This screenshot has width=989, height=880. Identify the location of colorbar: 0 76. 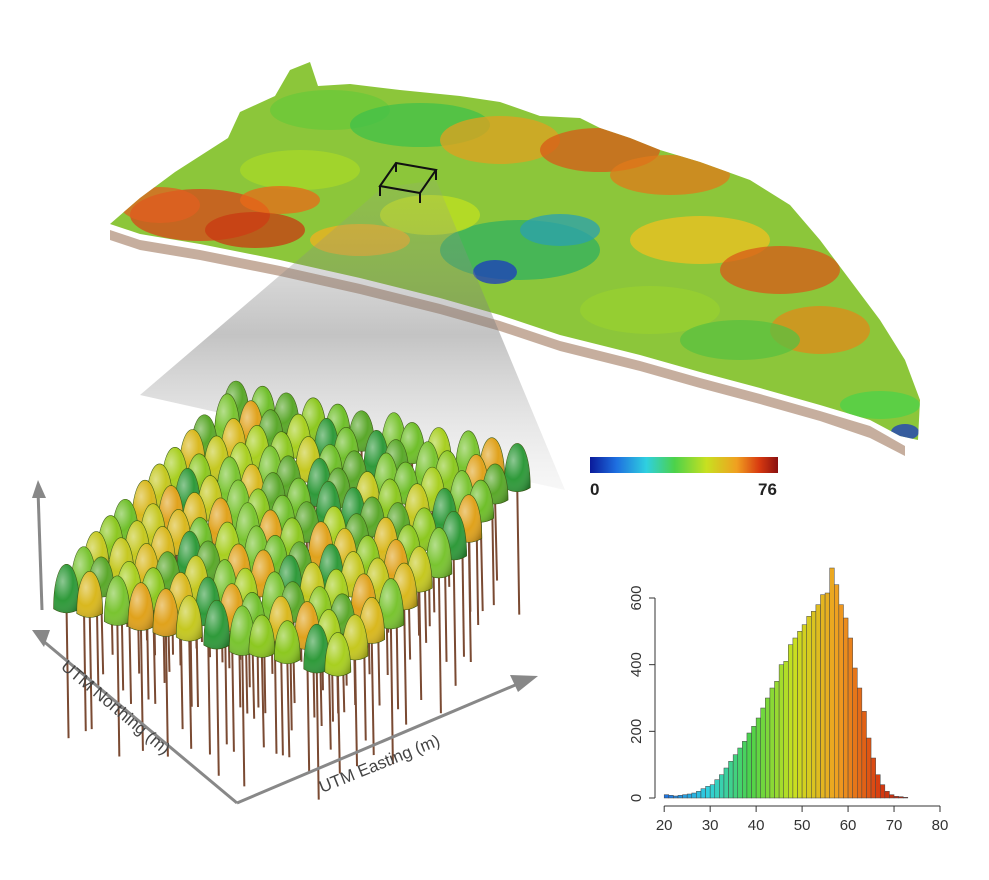
(684, 478).